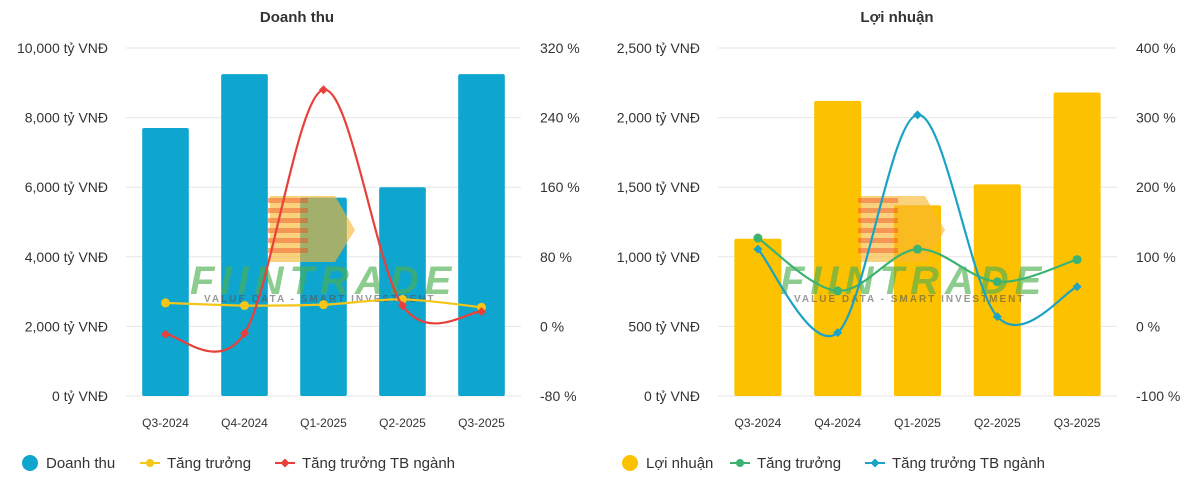 This screenshot has width=1190, height=489. Describe the element at coordinates (630, 463) in the screenshot. I see `legend-marker-bar` at that location.